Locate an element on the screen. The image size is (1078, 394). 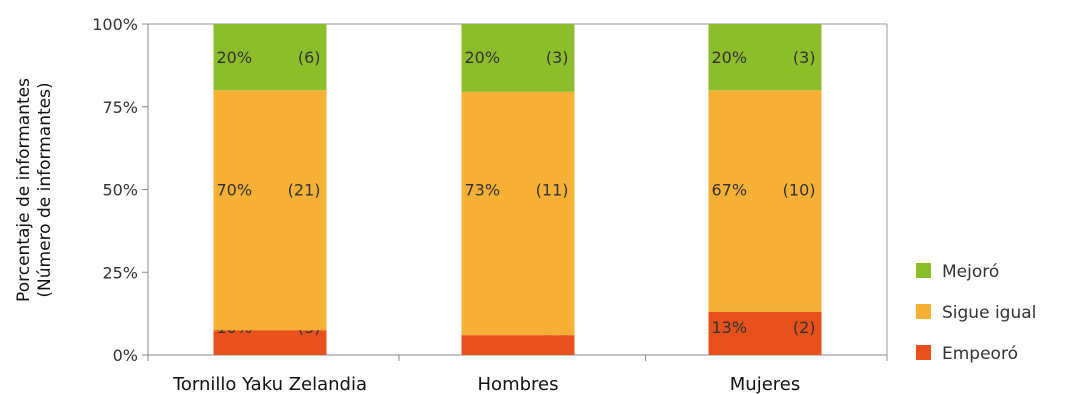
data-label-percent: 67% is located at coordinates (730, 190).